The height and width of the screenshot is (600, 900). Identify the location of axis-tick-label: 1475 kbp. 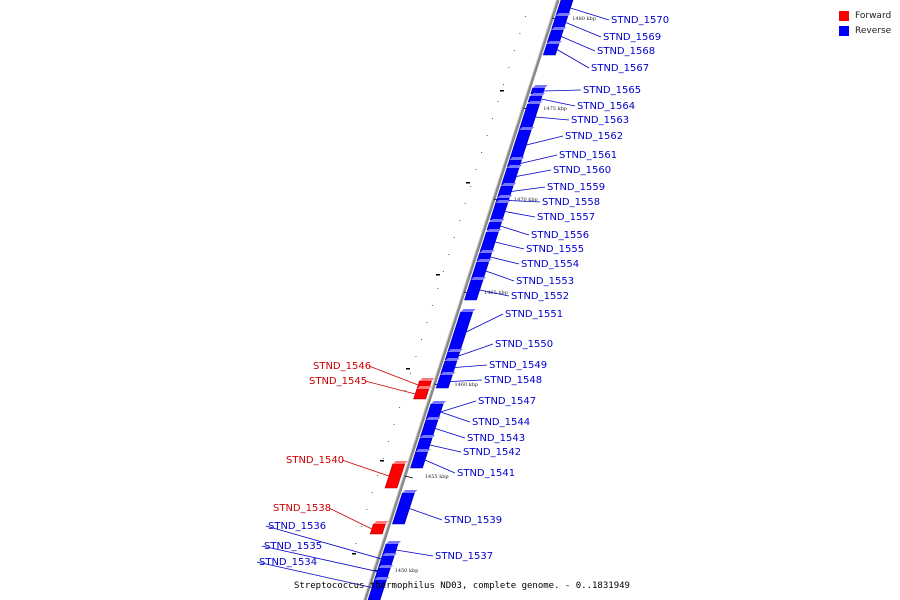
(555, 109).